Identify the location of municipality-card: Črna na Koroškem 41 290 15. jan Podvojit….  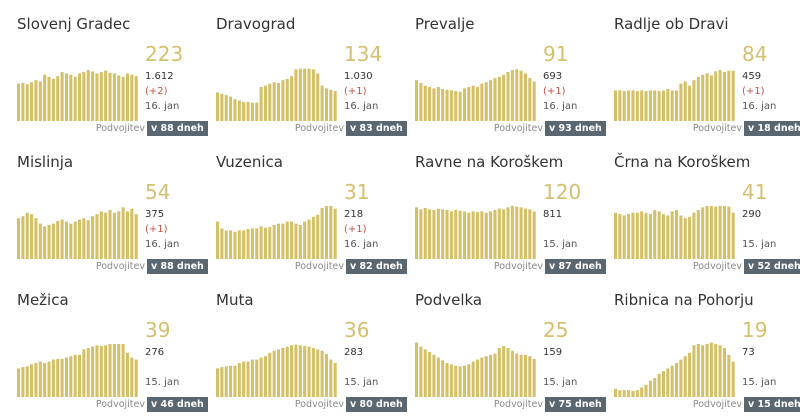
(707, 215).